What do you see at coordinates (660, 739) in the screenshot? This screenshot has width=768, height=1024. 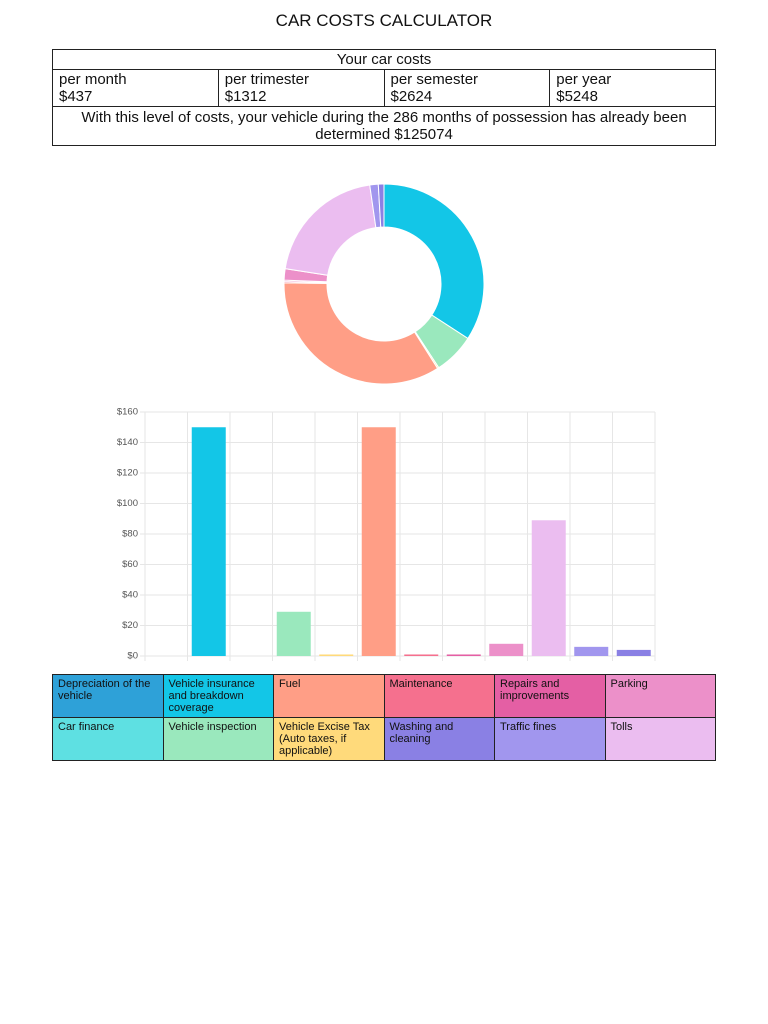 I see `legend-entry: Tolls` at bounding box center [660, 739].